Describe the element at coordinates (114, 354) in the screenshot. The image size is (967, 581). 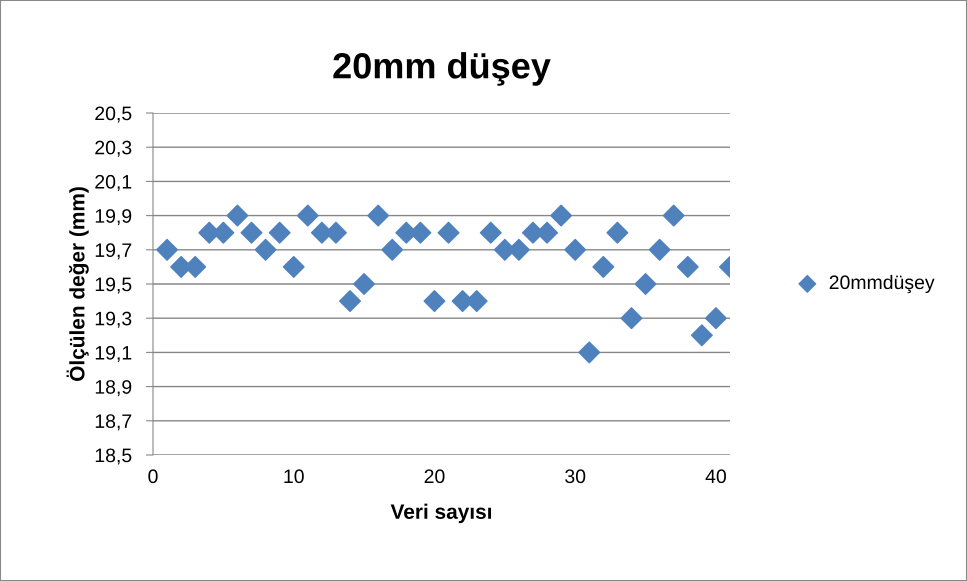
I see `y-tick-label: 19,1` at that location.